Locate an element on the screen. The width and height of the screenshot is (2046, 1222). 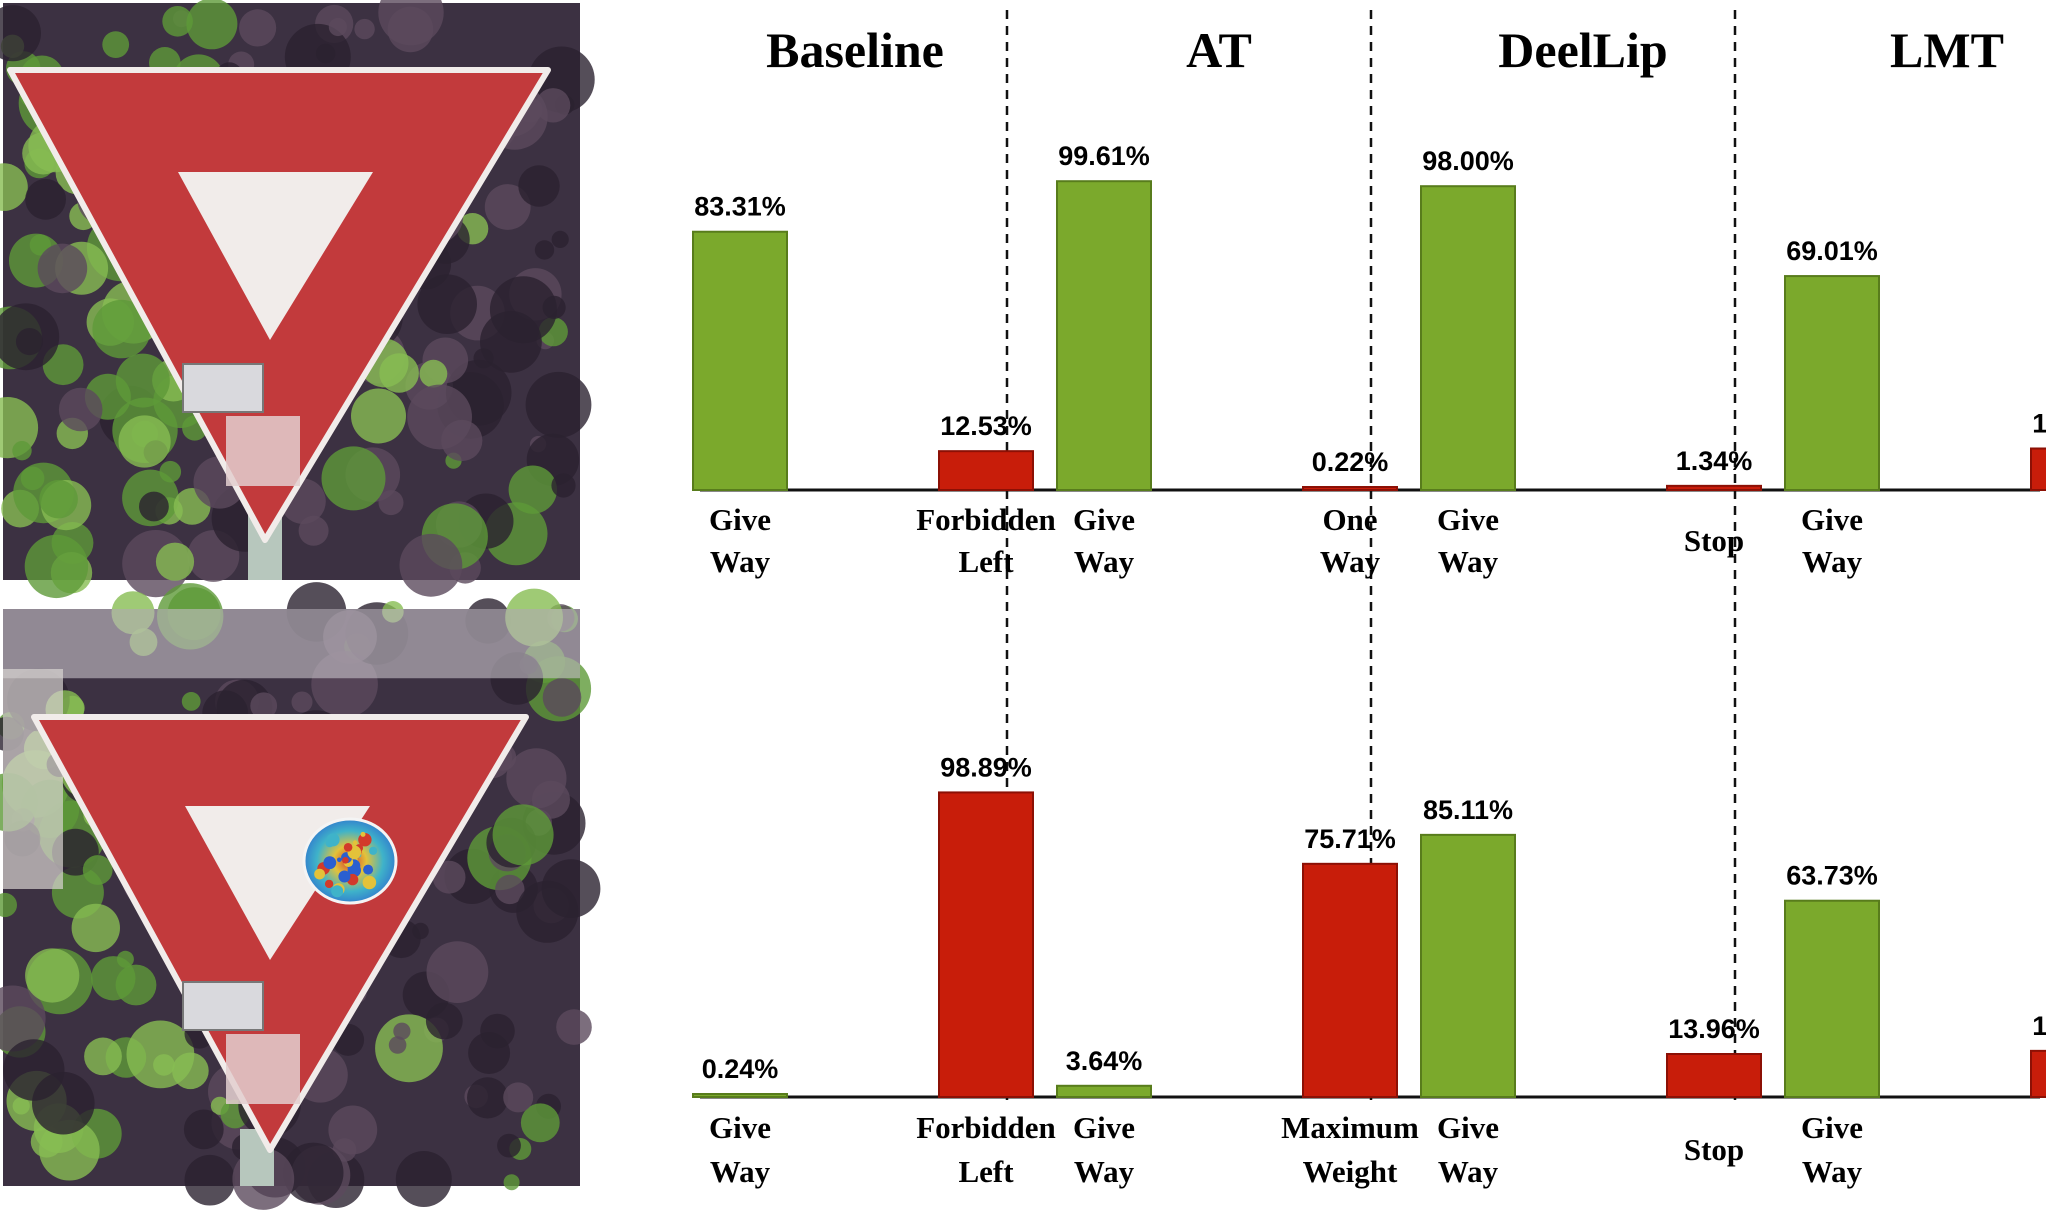
building-patch is located at coordinates (33, 779).